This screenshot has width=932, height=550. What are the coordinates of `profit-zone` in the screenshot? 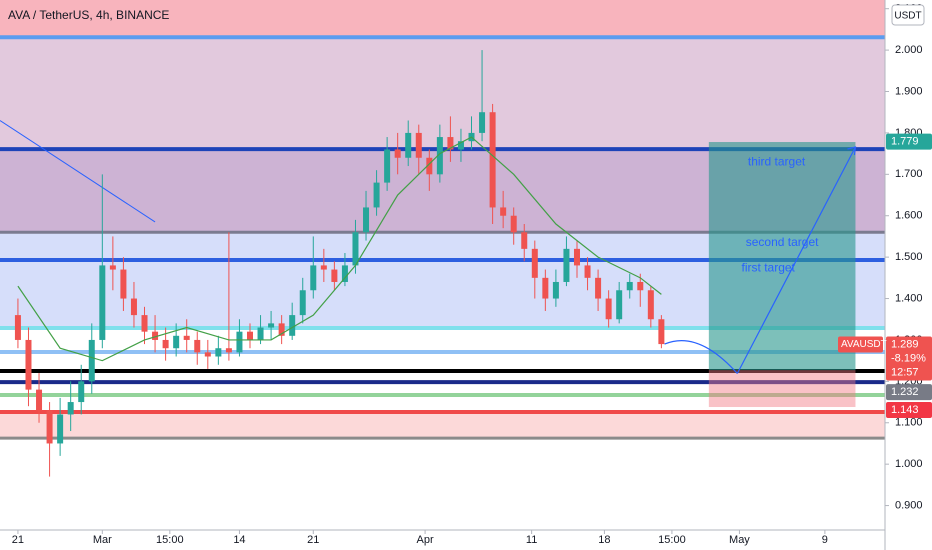 It's located at (782, 256).